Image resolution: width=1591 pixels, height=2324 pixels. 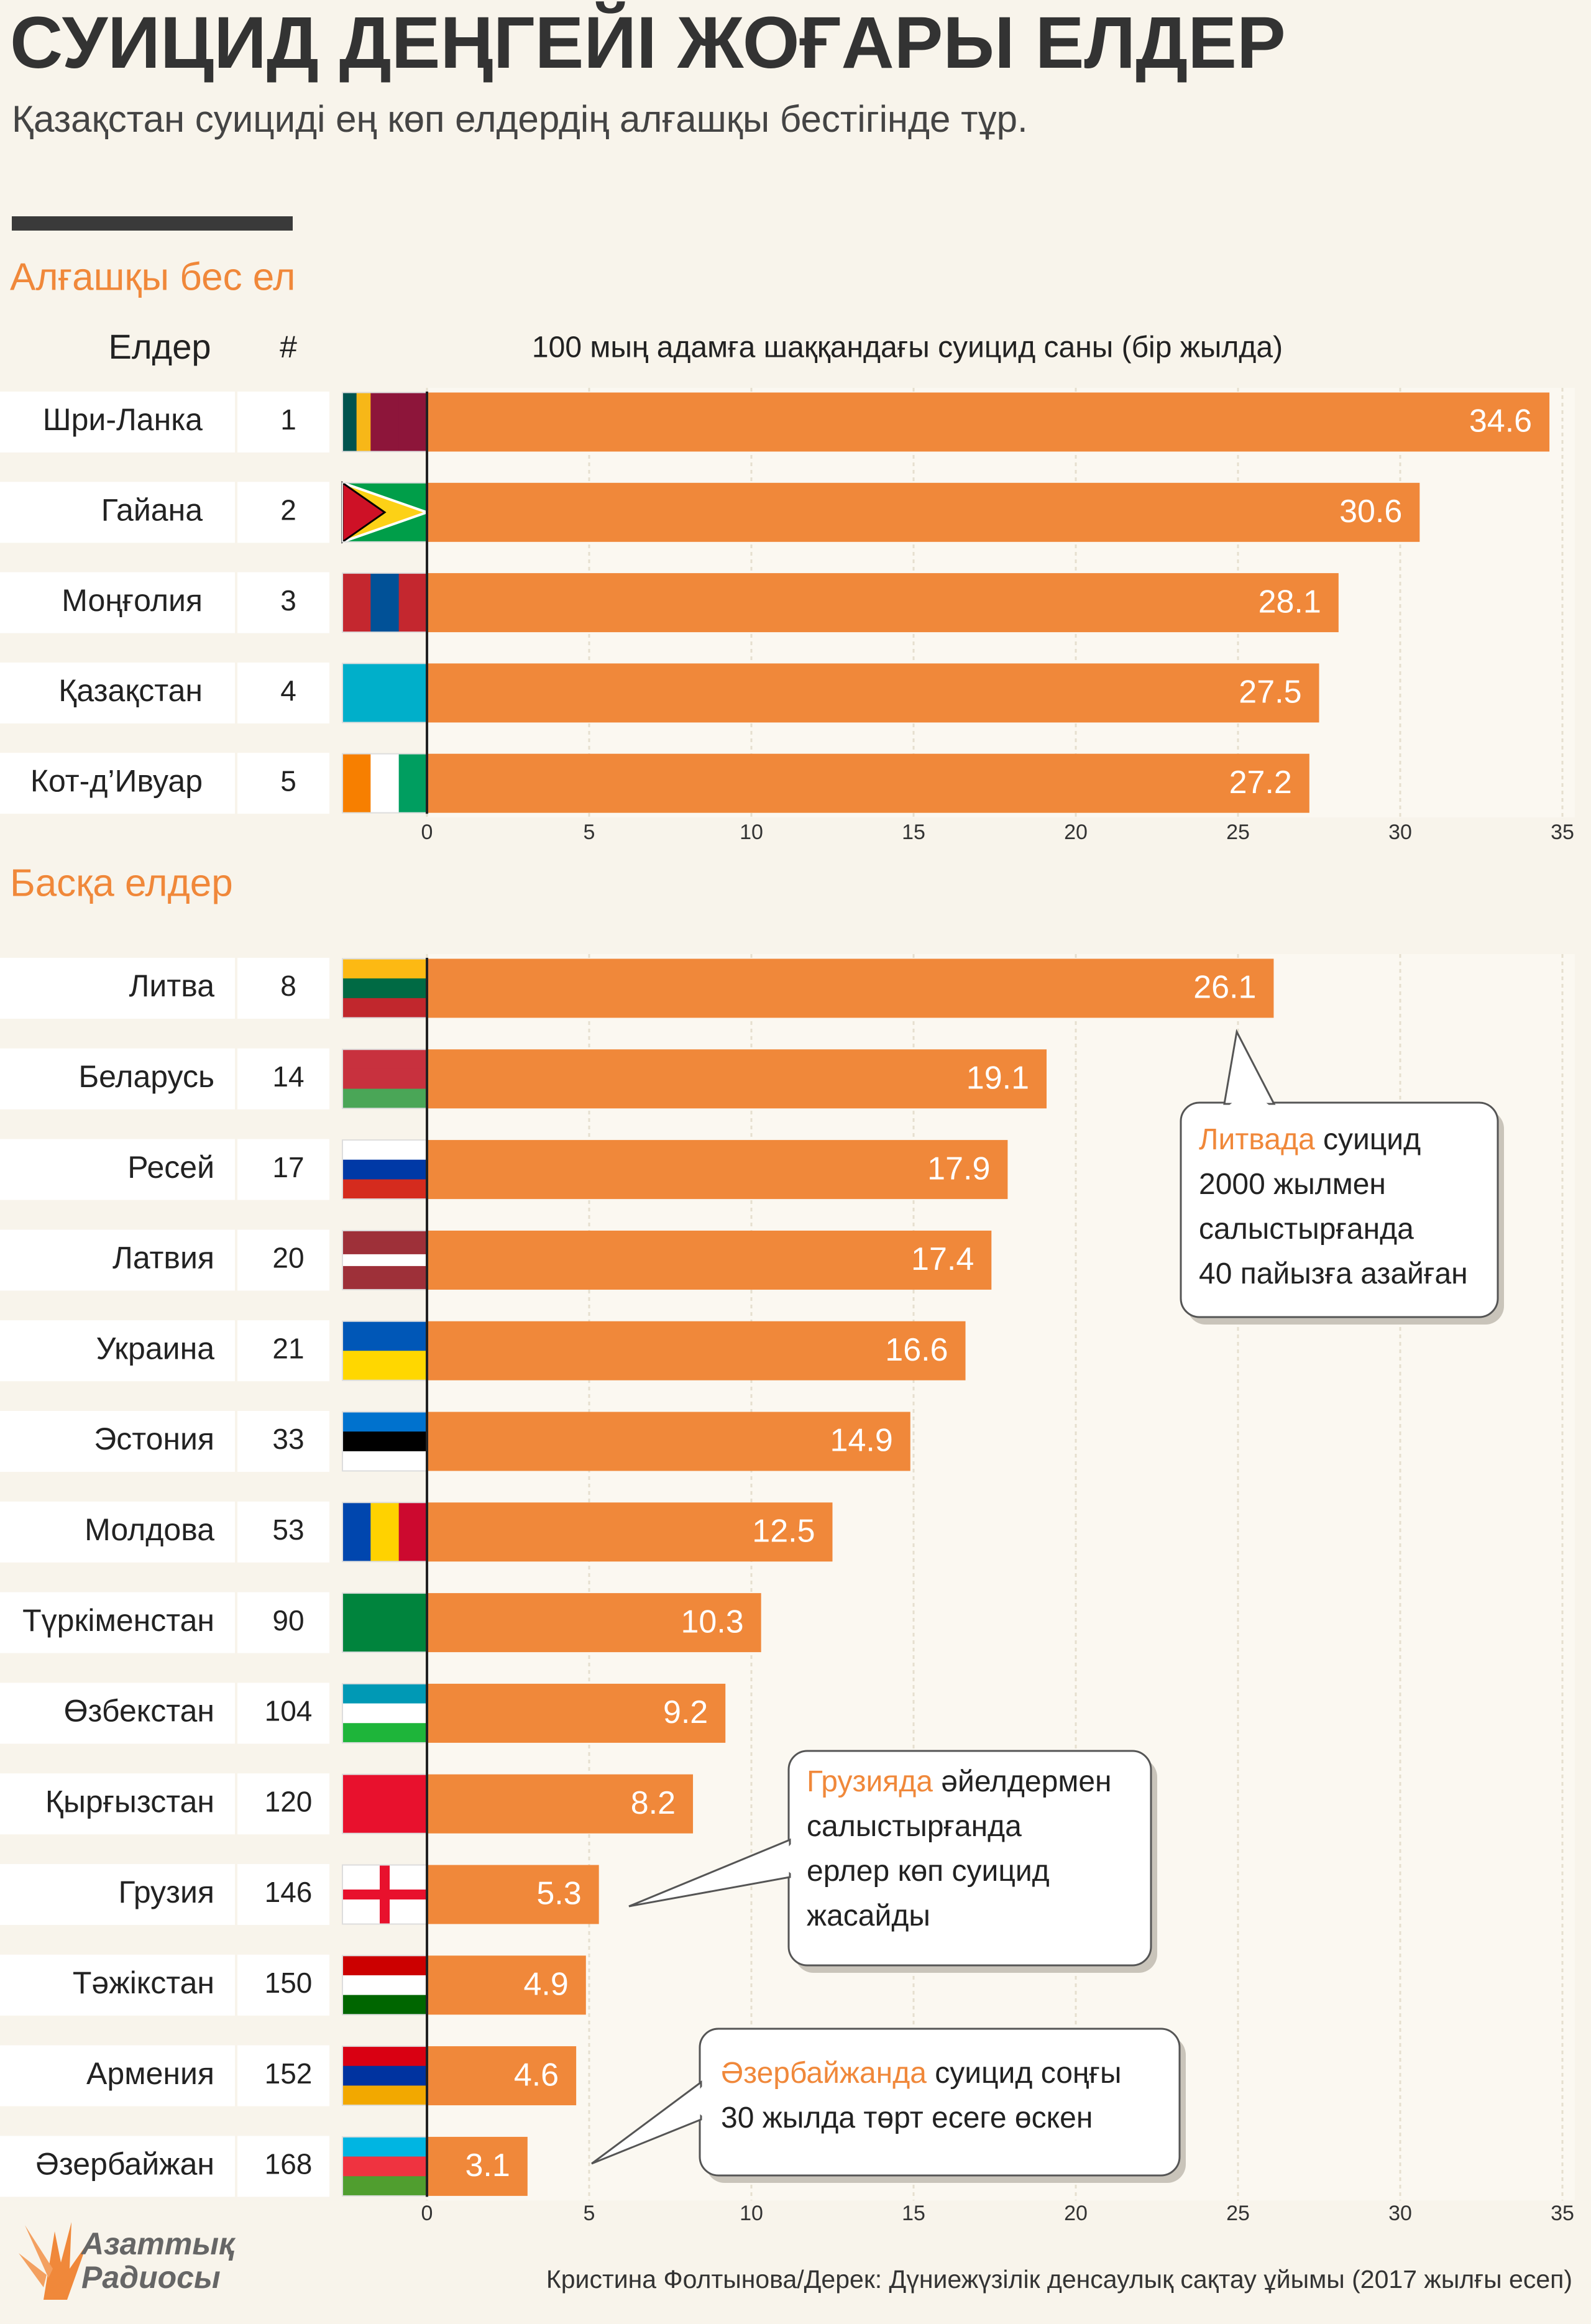 What do you see at coordinates (861, 1441) in the screenshot?
I see `value-label: 14.9` at bounding box center [861, 1441].